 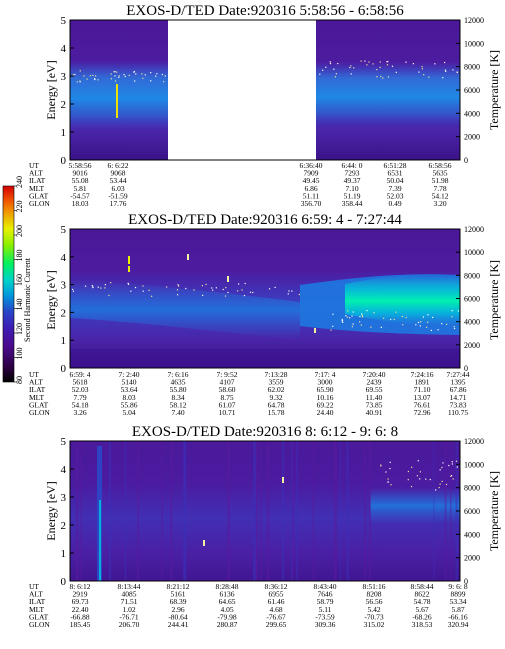 I want to click on table-cell: 7:24:16, so click(x=422, y=374).